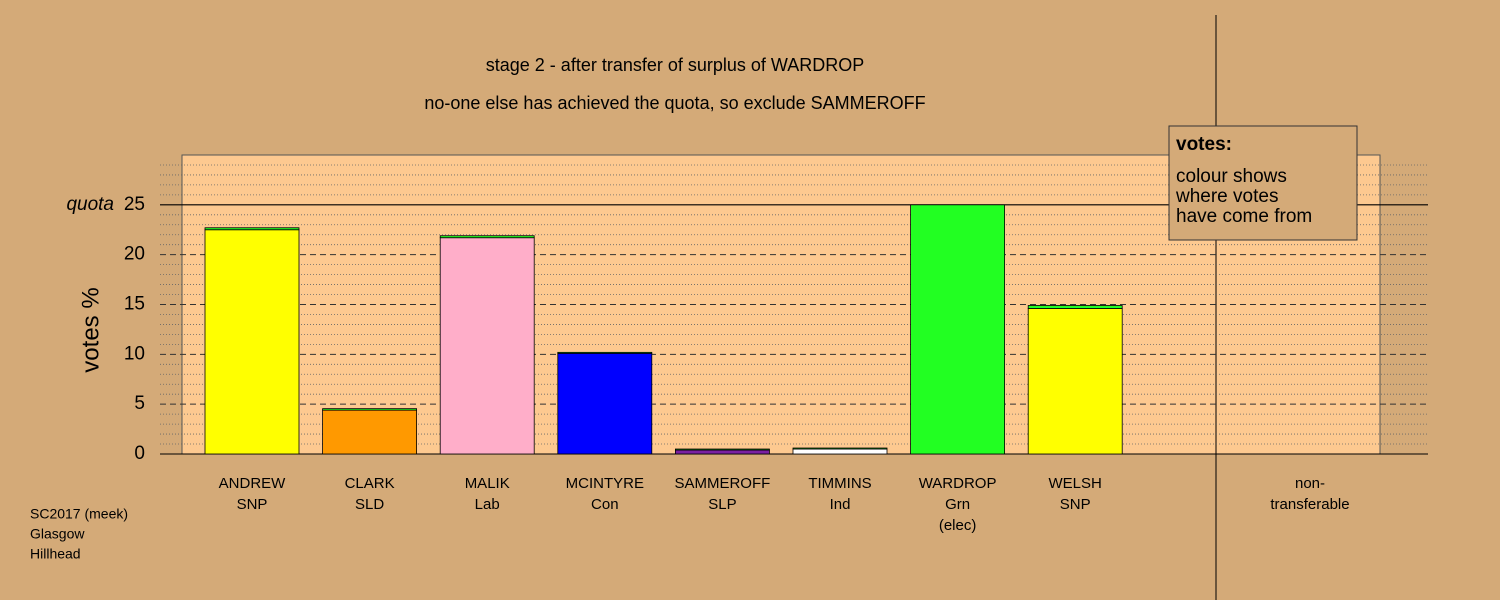  What do you see at coordinates (1310, 483) in the screenshot?
I see `x-tick-label: non-` at bounding box center [1310, 483].